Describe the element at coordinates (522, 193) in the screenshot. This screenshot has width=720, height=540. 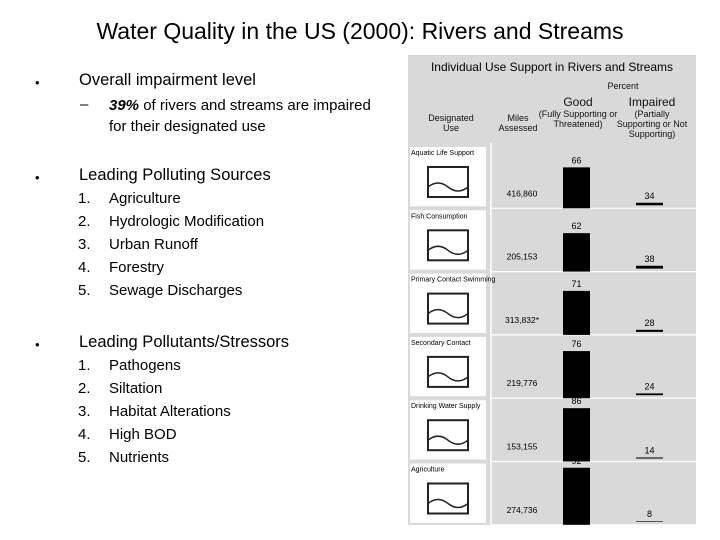
I see `miles-assessed-value: 416,860` at that location.